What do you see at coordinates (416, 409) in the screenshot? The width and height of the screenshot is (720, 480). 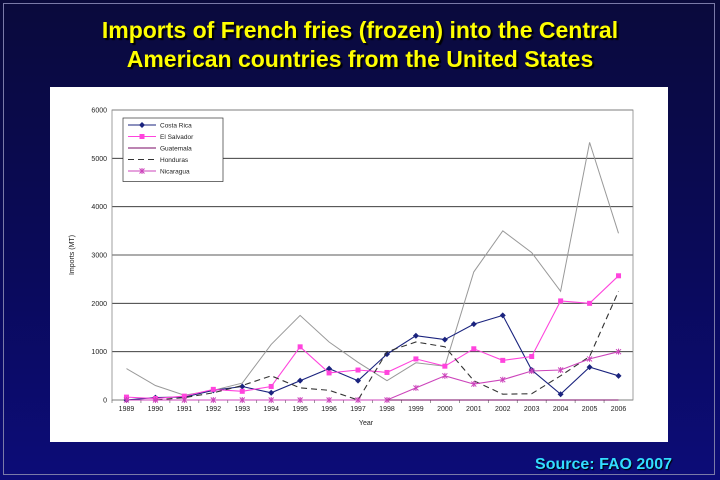 I see `x-tick-label: 1999` at bounding box center [416, 409].